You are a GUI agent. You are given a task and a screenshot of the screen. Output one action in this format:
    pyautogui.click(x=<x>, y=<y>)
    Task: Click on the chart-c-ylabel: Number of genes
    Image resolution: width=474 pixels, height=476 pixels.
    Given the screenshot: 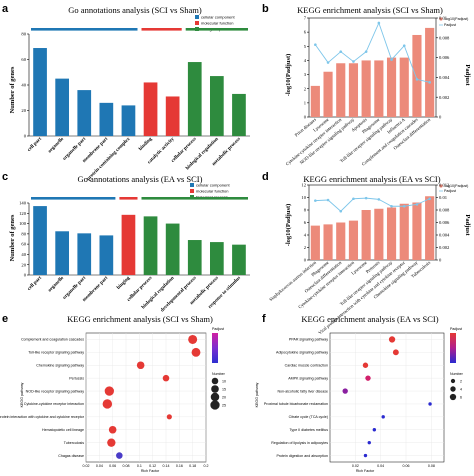 What is the action you would take?
    pyautogui.click(x=12, y=237)
    